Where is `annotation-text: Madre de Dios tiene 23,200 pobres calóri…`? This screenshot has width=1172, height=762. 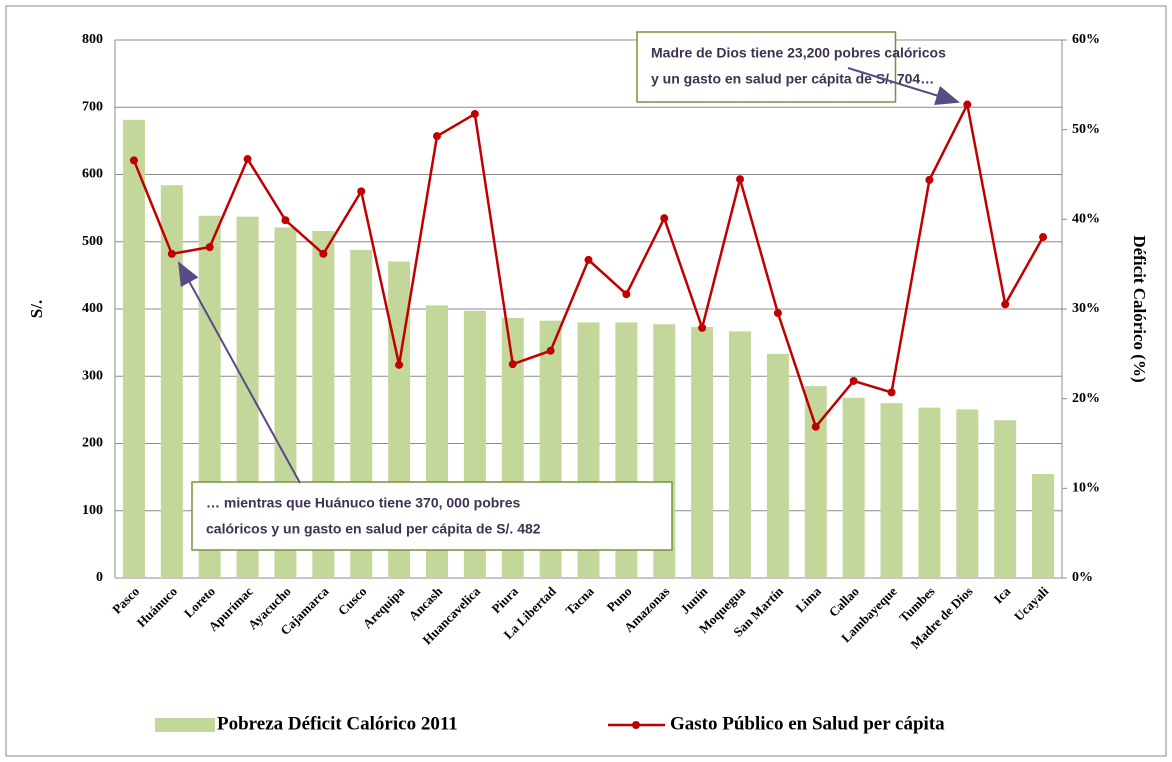 annotation-text: Madre de Dios tiene 23,200 pobres calóri… is located at coordinates (798, 53).